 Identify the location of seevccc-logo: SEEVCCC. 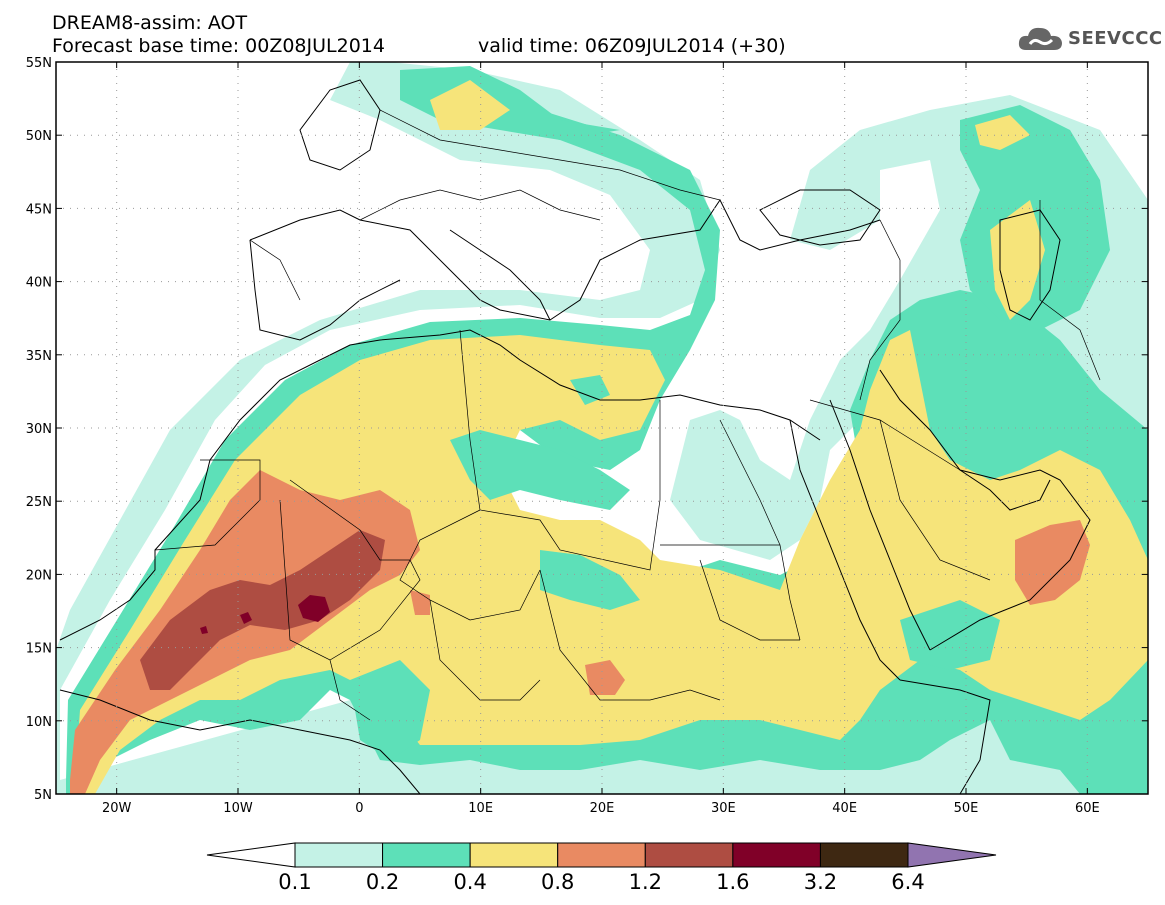
(1089, 40).